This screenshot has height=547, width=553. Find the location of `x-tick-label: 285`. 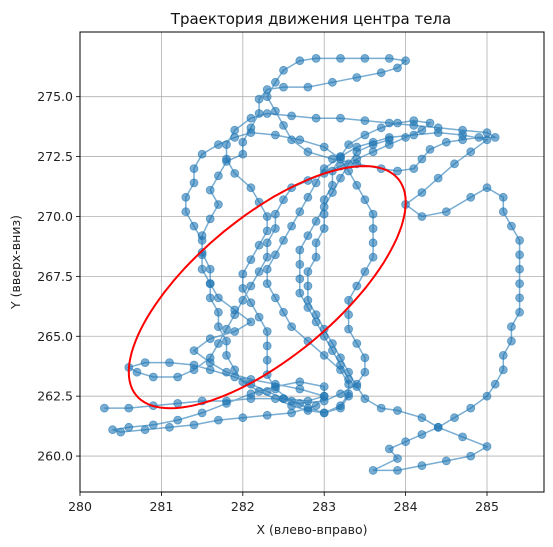

x-tick-label: 285 is located at coordinates (487, 506).